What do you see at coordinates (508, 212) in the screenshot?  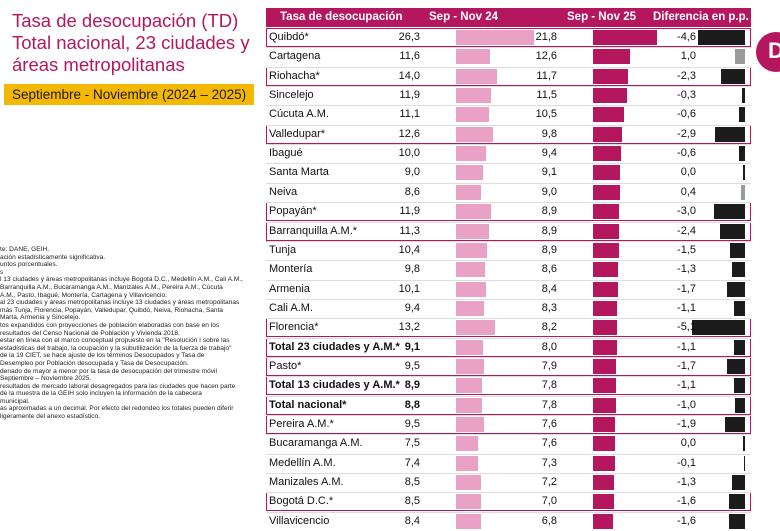 I see `table-row: Popayán* 11,9 8,9 -3,0` at bounding box center [508, 212].